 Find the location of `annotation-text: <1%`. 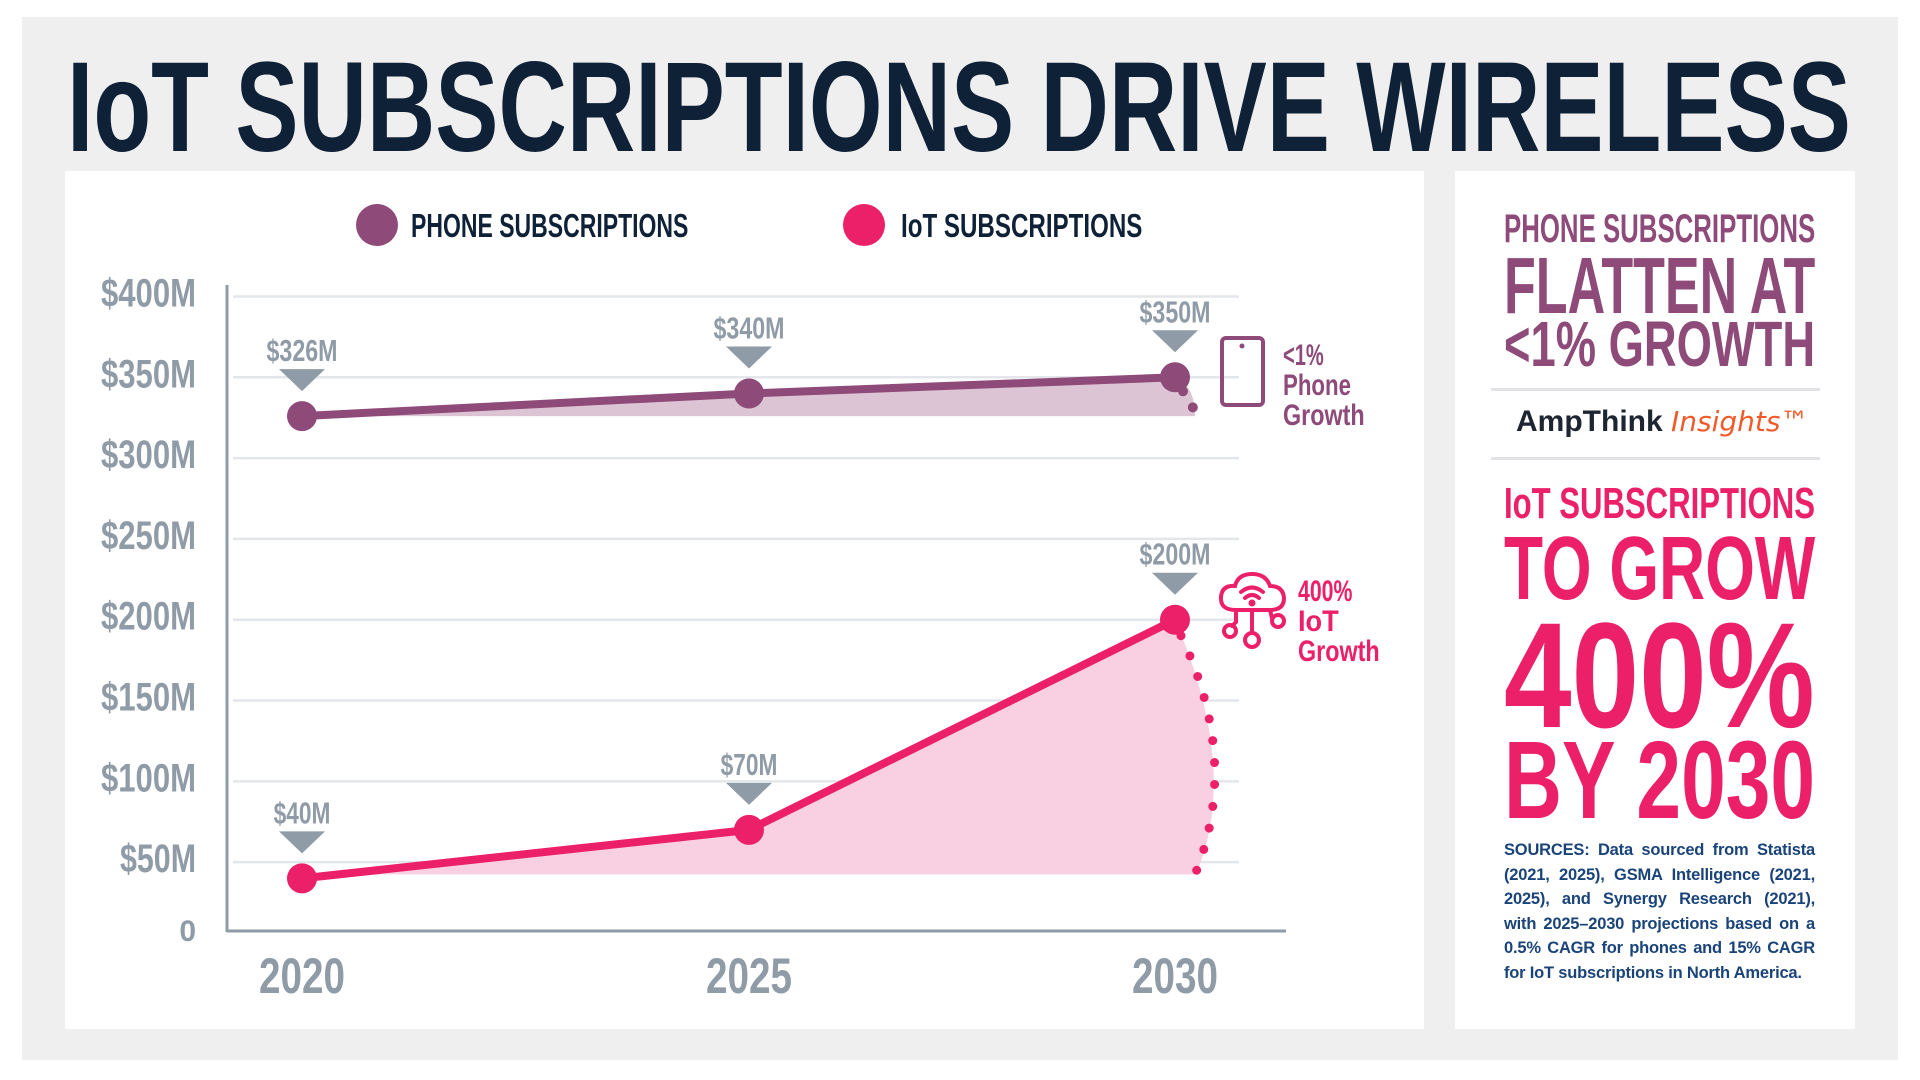

annotation-text: <1% is located at coordinates (1303, 355).